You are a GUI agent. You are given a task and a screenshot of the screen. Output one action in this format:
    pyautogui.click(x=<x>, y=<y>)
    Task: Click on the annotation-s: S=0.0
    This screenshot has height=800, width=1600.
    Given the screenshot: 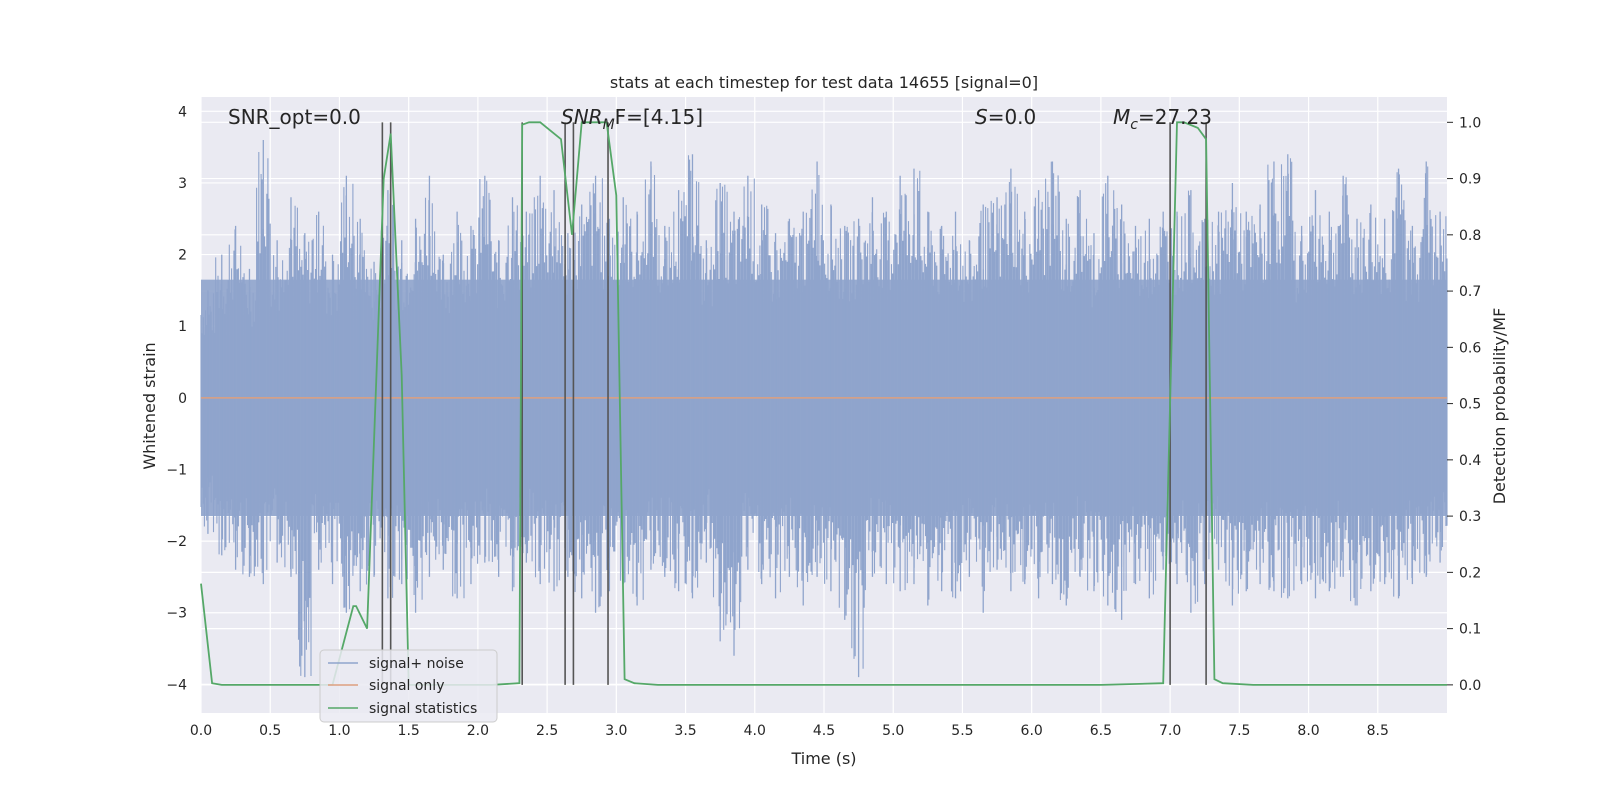 What is the action you would take?
    pyautogui.click(x=1005, y=117)
    